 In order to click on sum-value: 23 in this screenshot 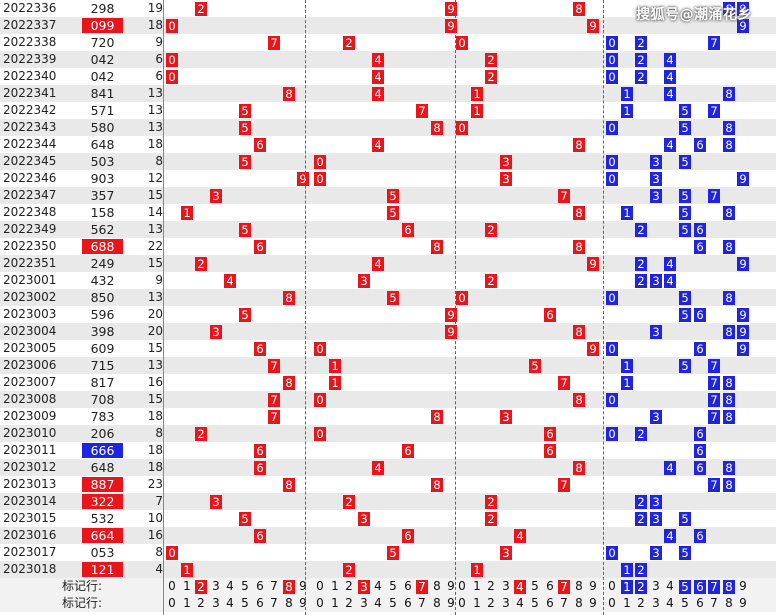, I will do `click(155, 484)`.